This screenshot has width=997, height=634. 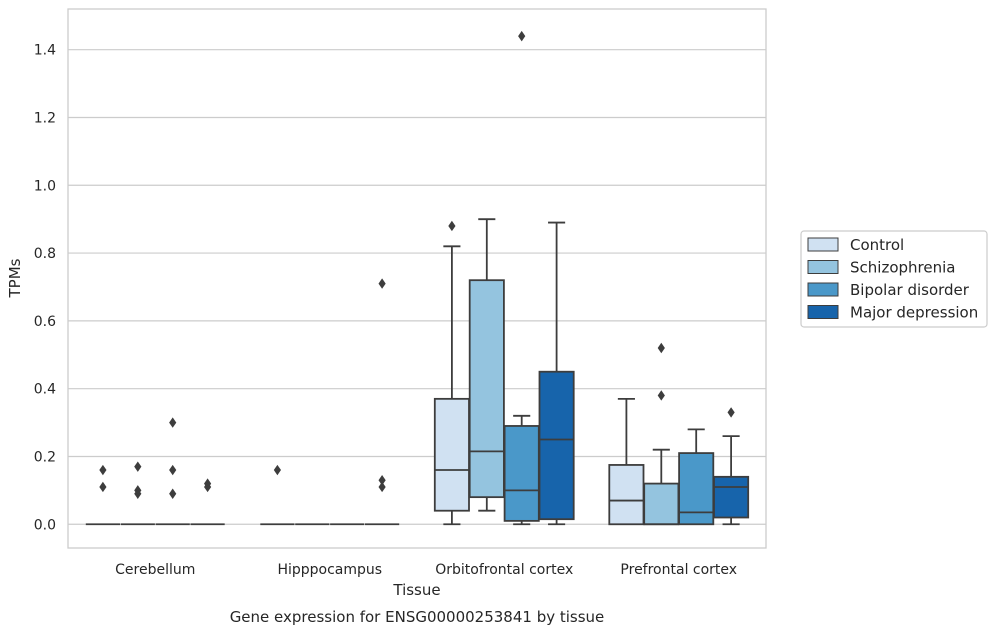 I want to click on y-tick-label: 1.4, so click(x=45, y=51).